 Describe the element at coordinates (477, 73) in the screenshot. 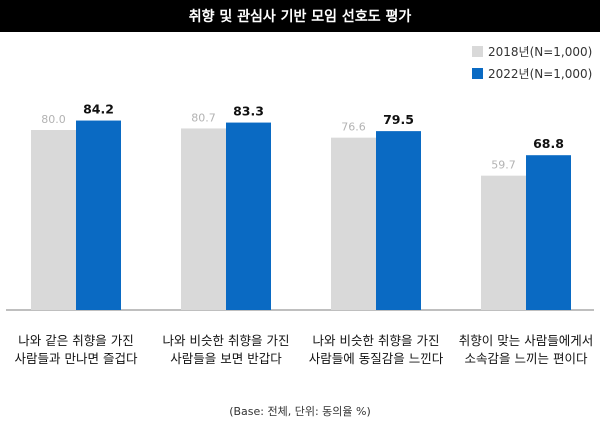

I see `legend-swatch-2022` at that location.